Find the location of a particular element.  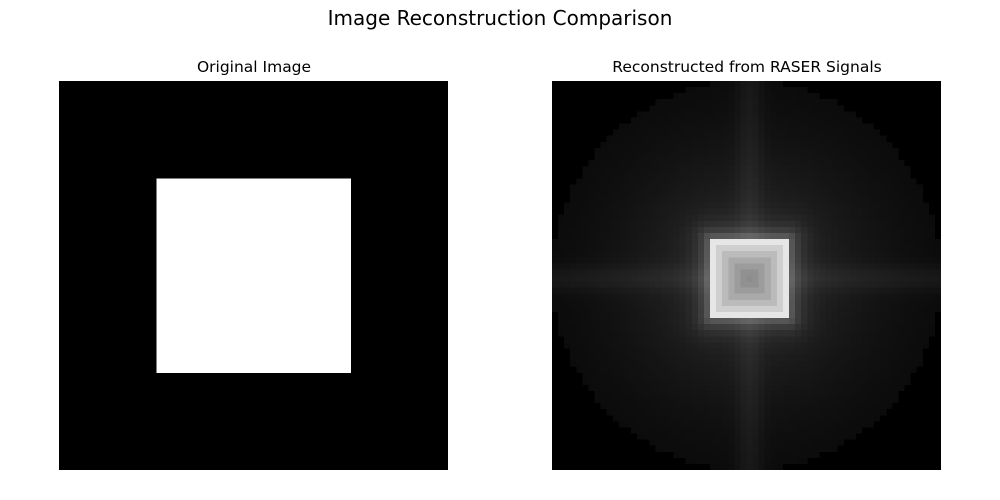

figure-title: Image Reconstruction Comparison is located at coordinates (500, 18).